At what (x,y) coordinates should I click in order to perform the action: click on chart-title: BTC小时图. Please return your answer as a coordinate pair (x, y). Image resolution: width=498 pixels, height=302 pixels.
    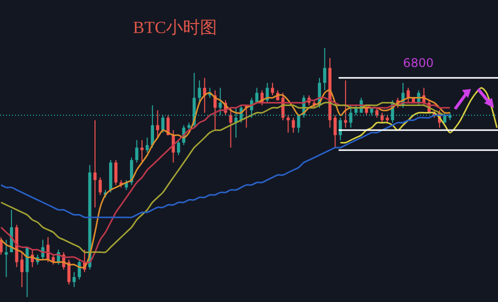
    Looking at the image, I should click on (175, 28).